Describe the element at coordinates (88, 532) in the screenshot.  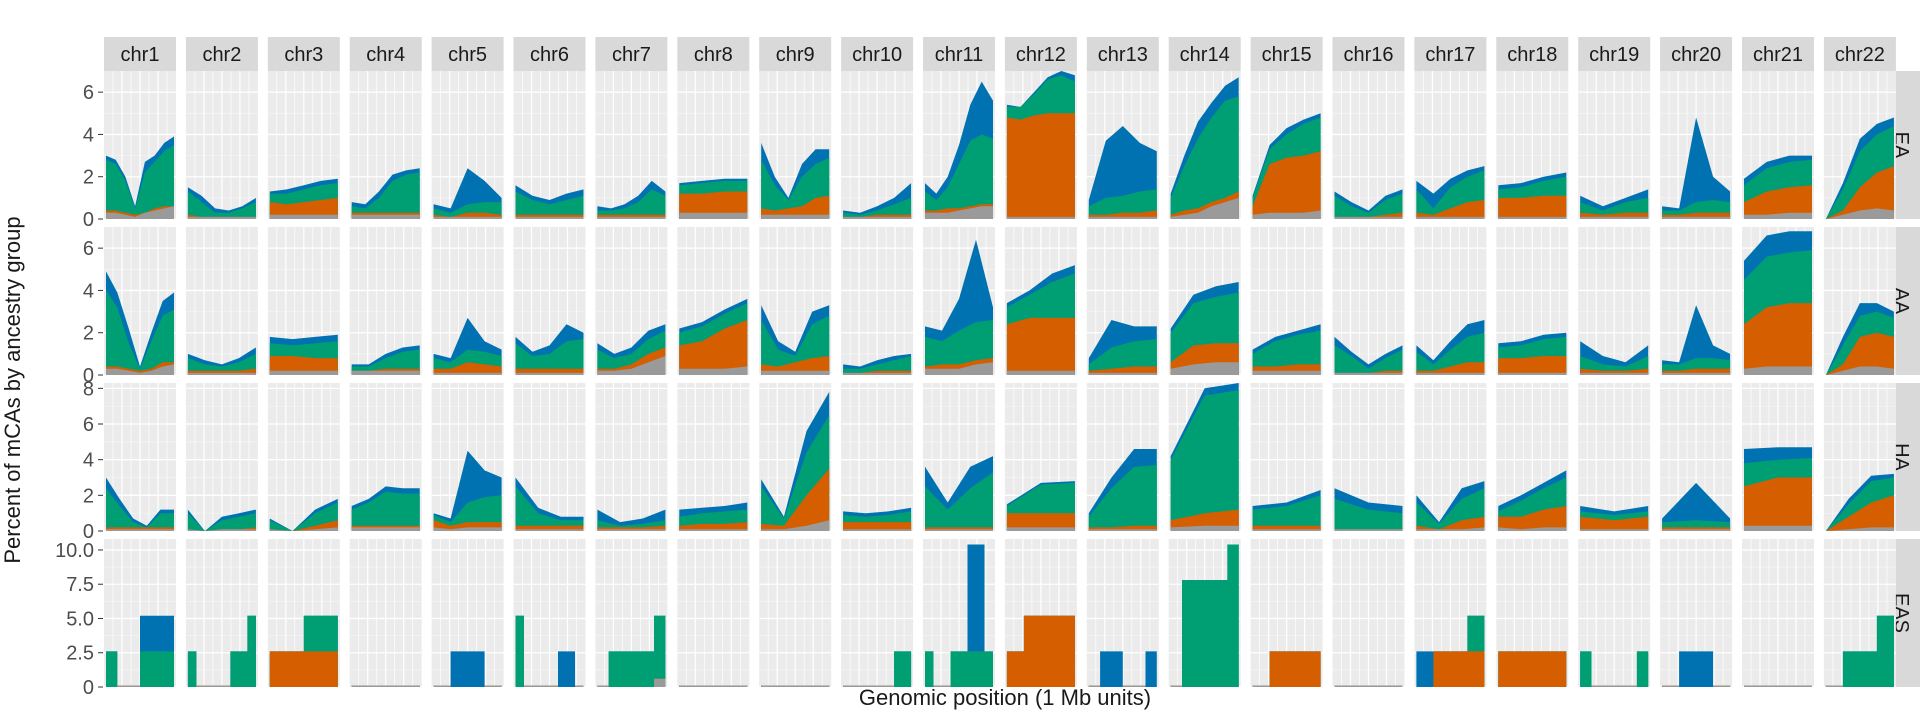
I see `y-tick-label: 0` at that location.